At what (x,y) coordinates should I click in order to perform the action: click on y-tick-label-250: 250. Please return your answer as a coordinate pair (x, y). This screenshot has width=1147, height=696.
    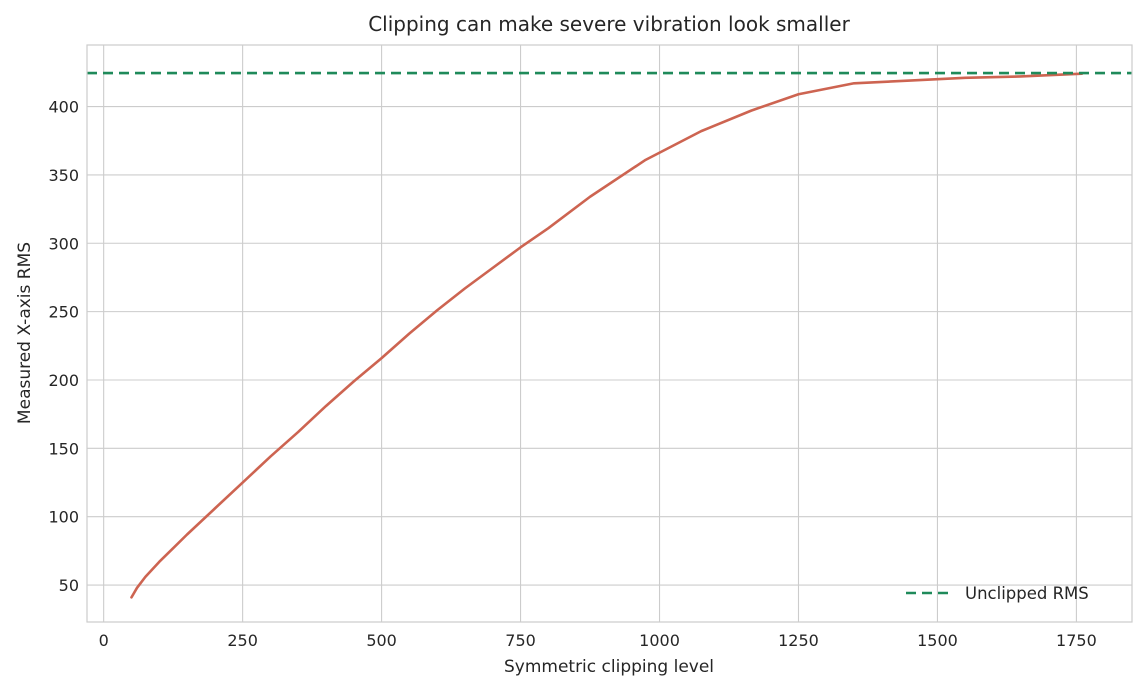
    Looking at the image, I should click on (63, 312).